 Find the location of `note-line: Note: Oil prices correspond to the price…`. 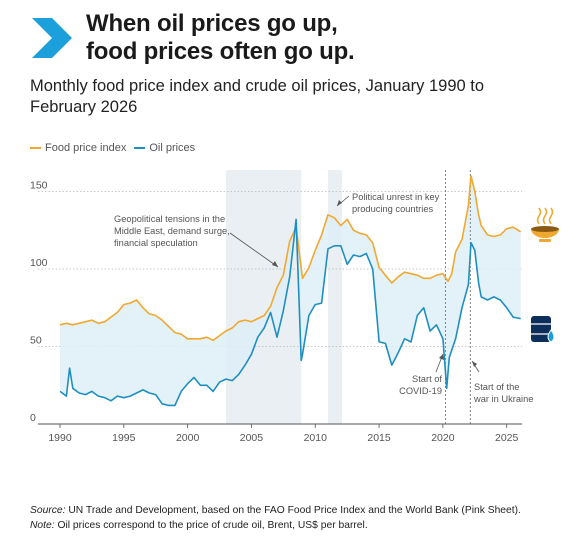

note-line: Note: Oil prices correspond to the price… is located at coordinates (275, 525).